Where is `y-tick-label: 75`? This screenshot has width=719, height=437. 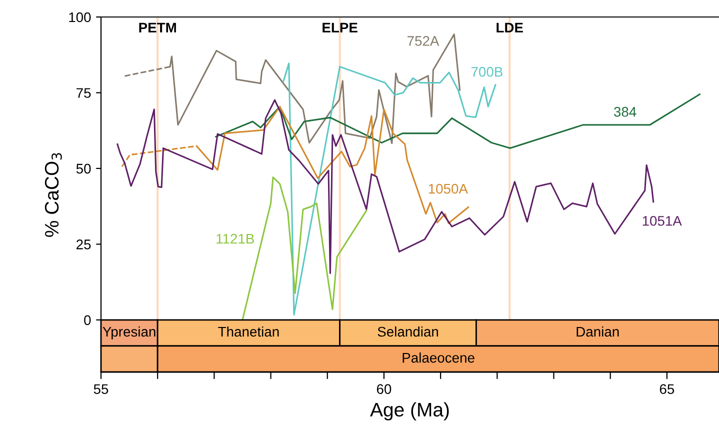 y-tick-label: 75 is located at coordinates (83, 93).